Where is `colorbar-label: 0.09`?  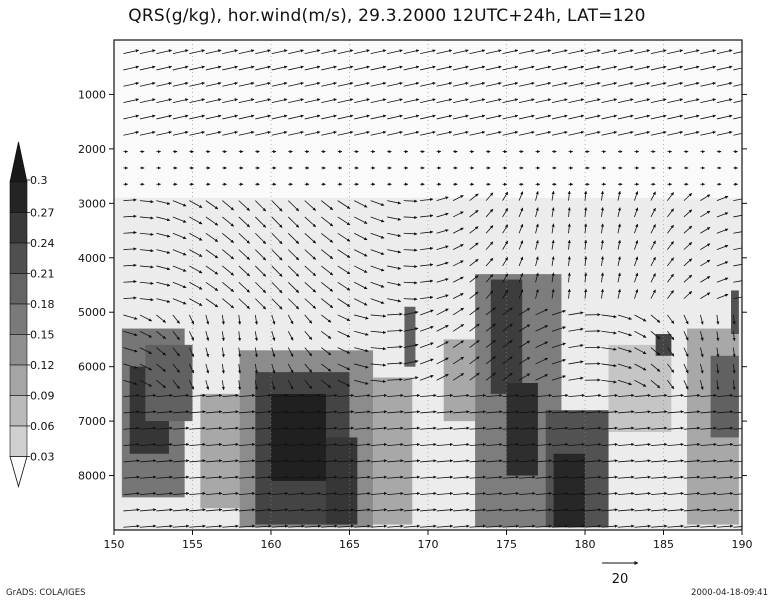 colorbar-label: 0.09 is located at coordinates (42, 396).